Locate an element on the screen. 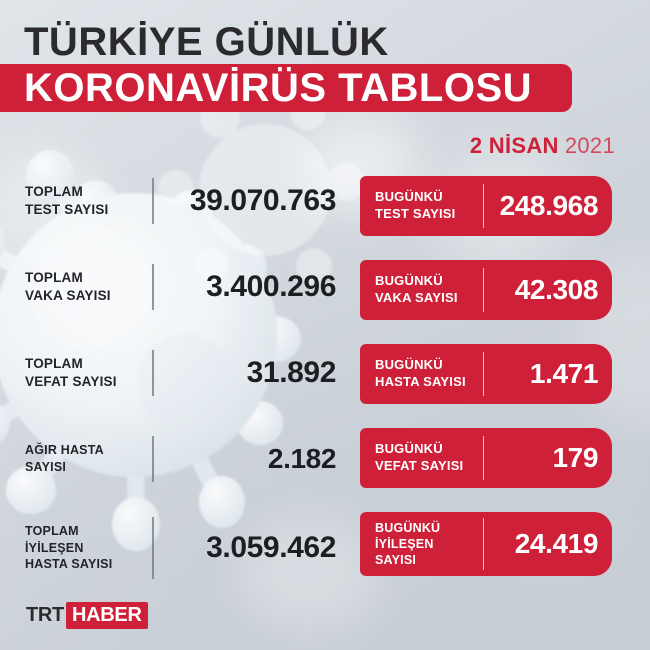 The image size is (650, 650). daily-card-patients: BUGÜNKÜ HASTA SAYISI 1.471 is located at coordinates (486, 374).